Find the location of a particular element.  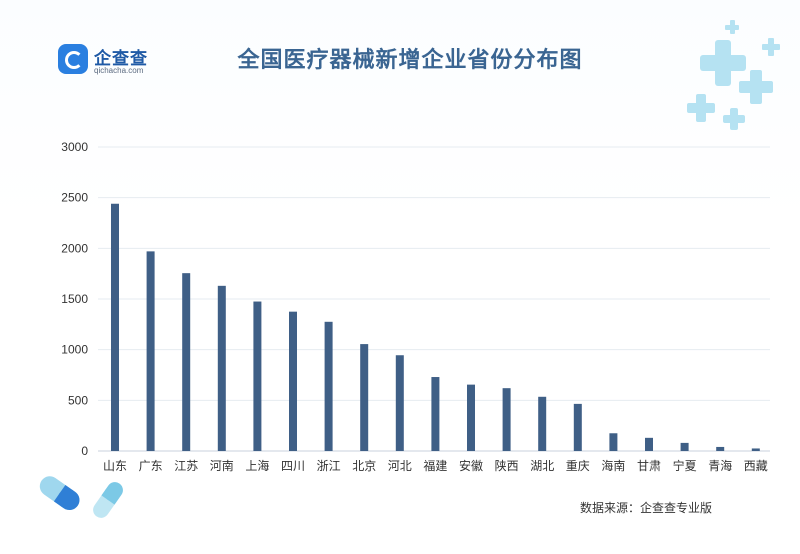

x-tick-label: 四川 is located at coordinates (293, 466).